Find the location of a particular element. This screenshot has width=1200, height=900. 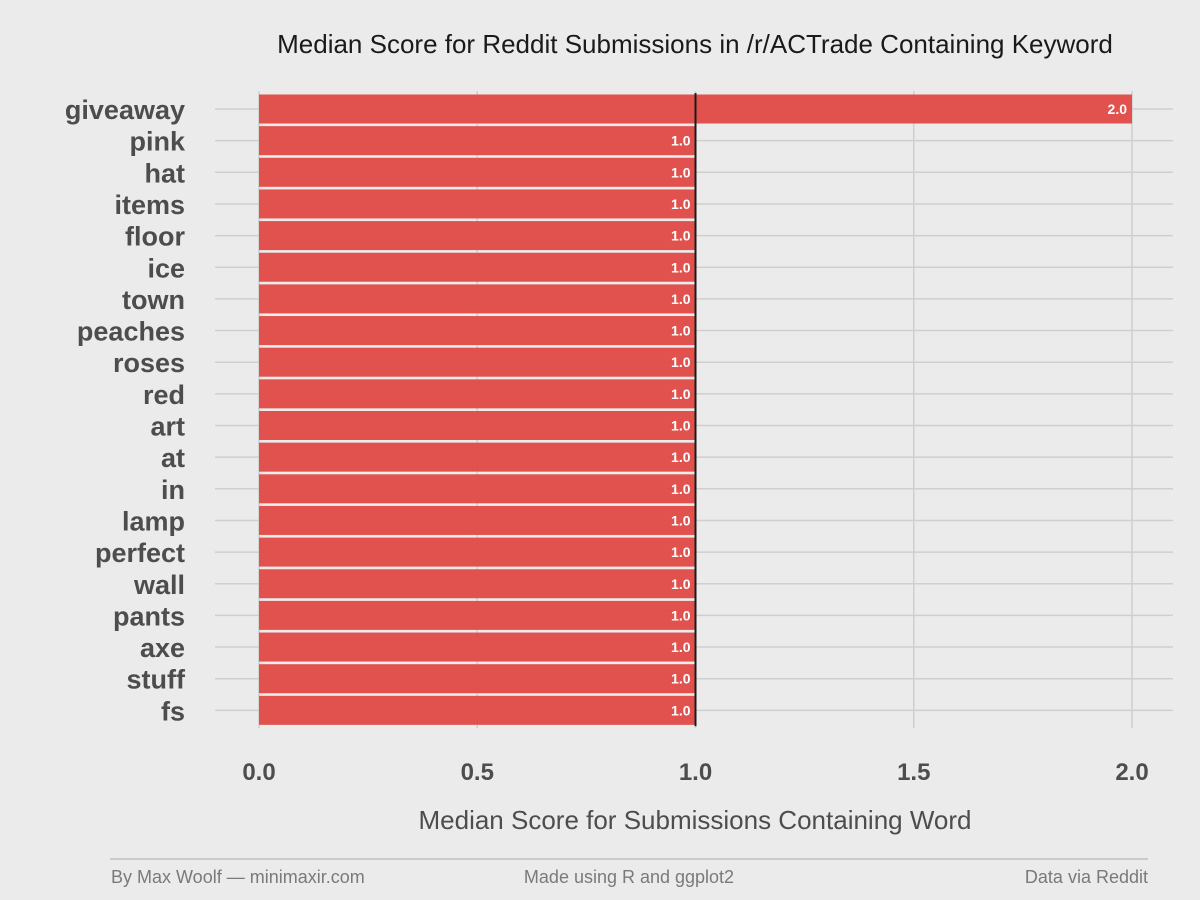

x-tick-label: 1.0 is located at coordinates (695, 772).